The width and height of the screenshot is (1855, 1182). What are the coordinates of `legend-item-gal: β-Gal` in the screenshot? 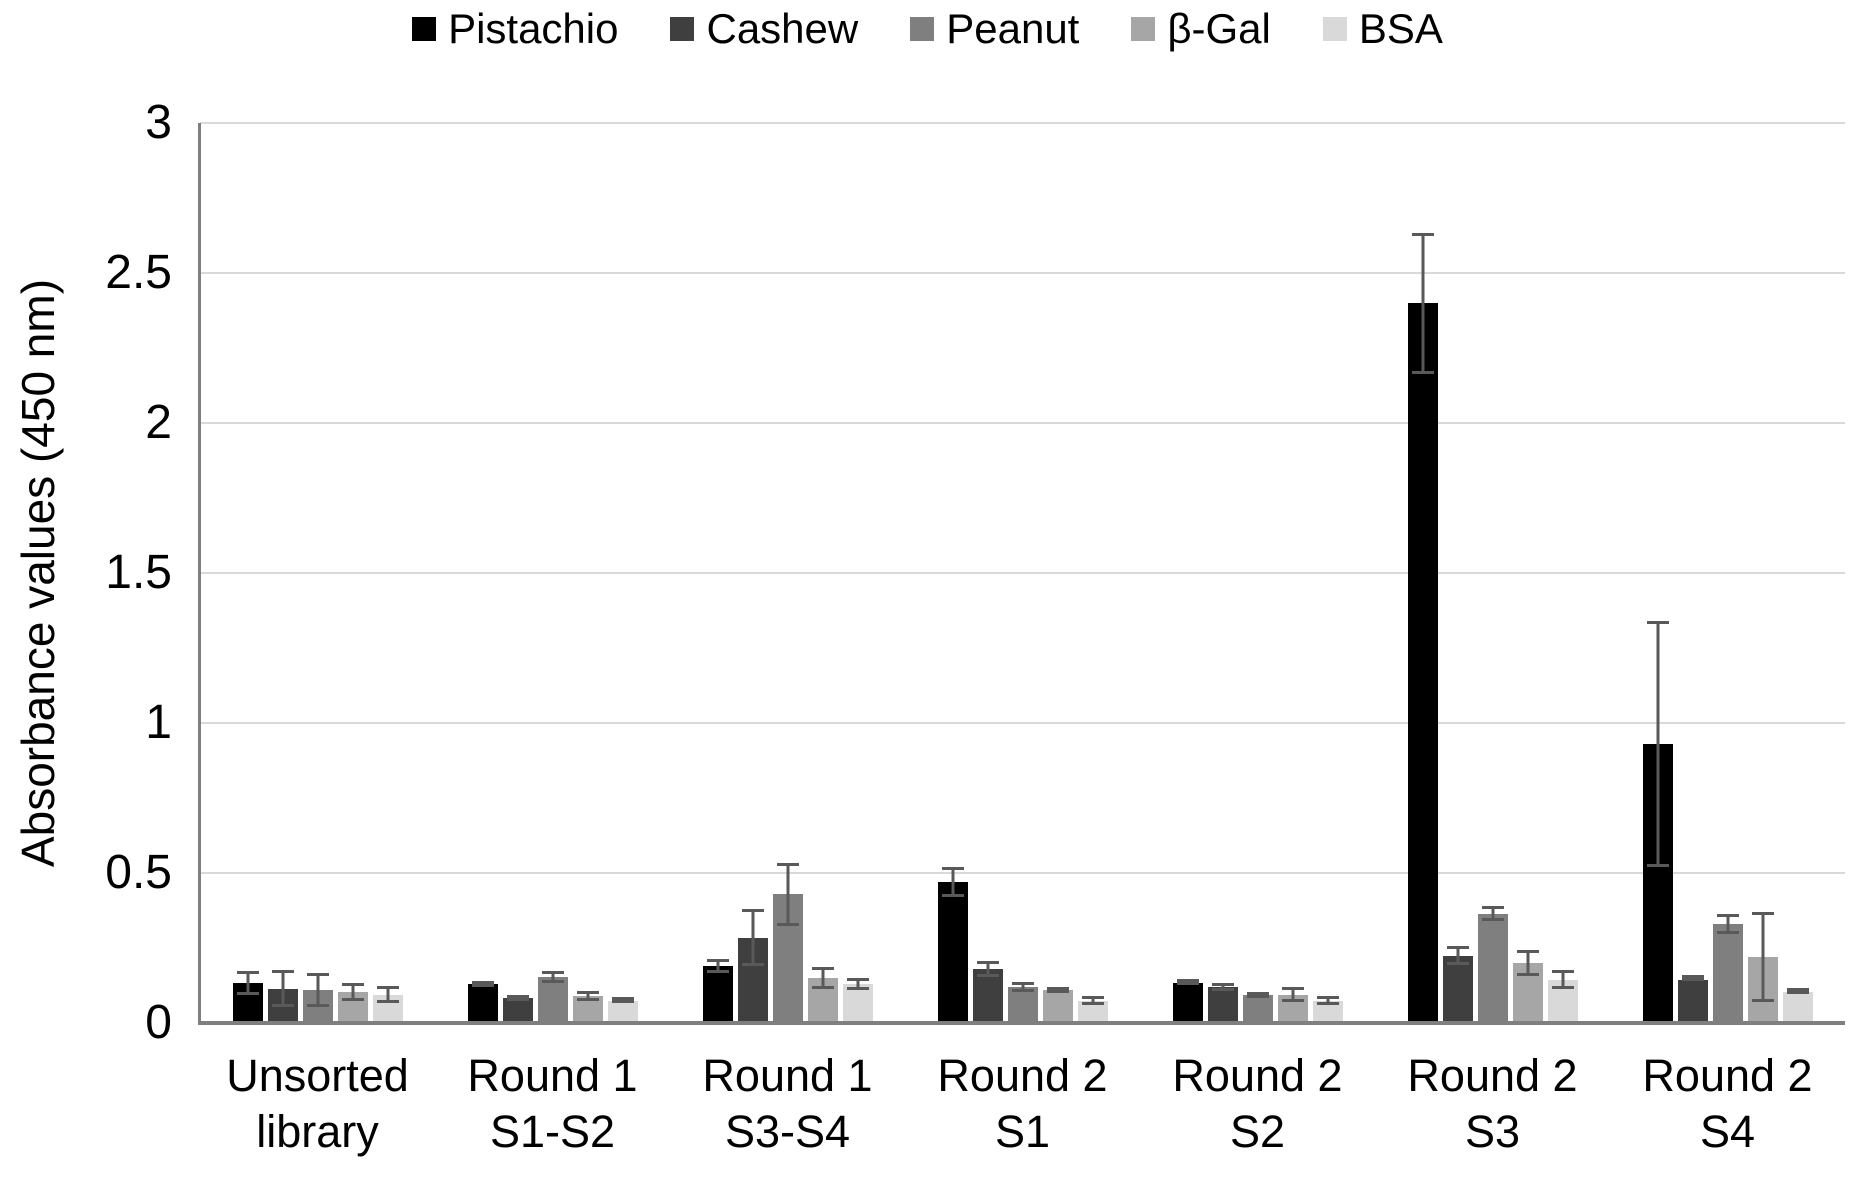 It's located at (1201, 28).